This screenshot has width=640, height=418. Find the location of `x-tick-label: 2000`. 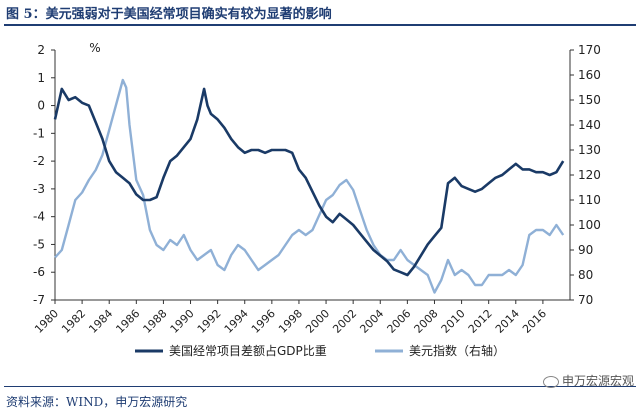

x-tick-label: 2000 is located at coordinates (317, 321).